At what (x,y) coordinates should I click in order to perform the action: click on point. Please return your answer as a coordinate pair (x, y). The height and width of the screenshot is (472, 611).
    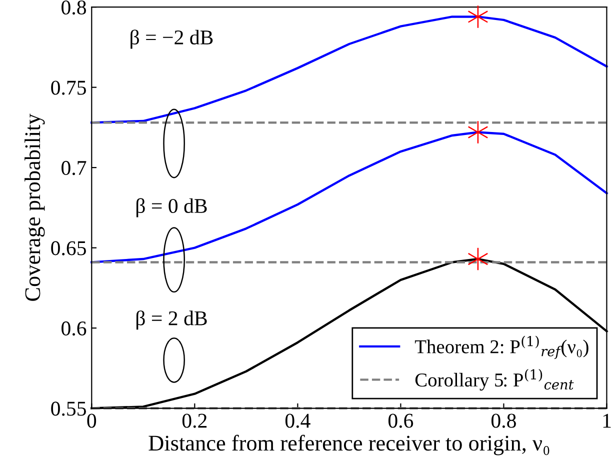
    Looking at the image, I should click on (478, 132).